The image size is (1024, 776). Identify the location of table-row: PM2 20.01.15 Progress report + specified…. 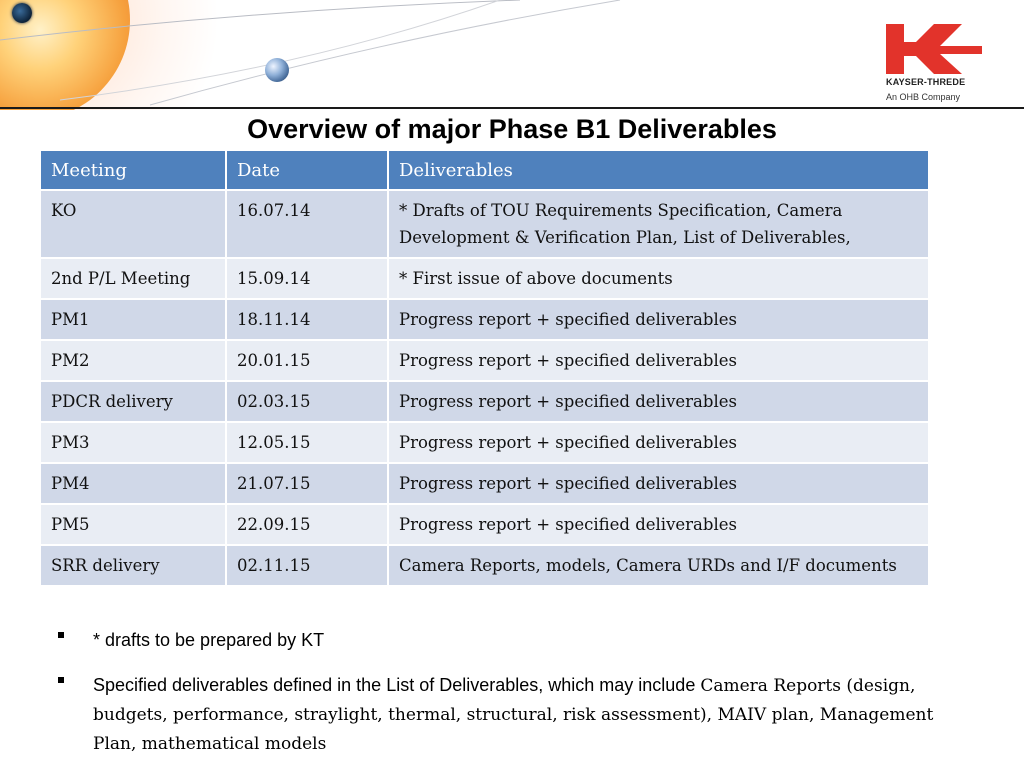
(484, 360).